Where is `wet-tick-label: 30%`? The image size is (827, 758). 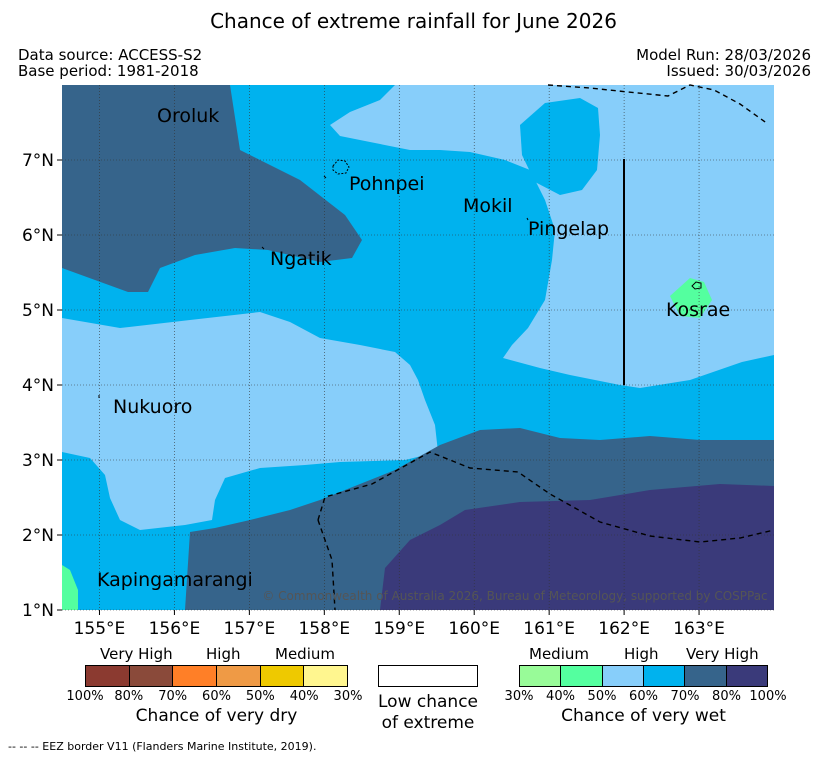 wet-tick-label: 30% is located at coordinates (519, 696).